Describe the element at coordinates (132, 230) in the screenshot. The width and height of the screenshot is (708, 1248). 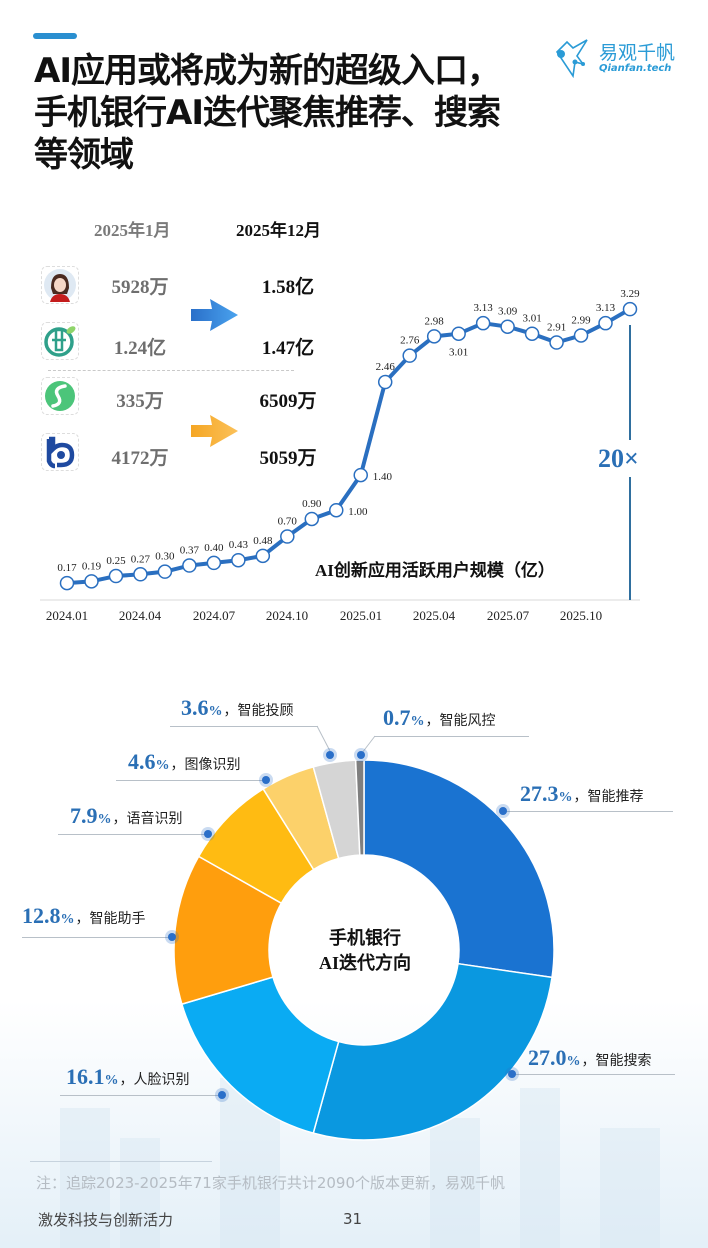
I see `column-header-from: 2025年1月` at that location.